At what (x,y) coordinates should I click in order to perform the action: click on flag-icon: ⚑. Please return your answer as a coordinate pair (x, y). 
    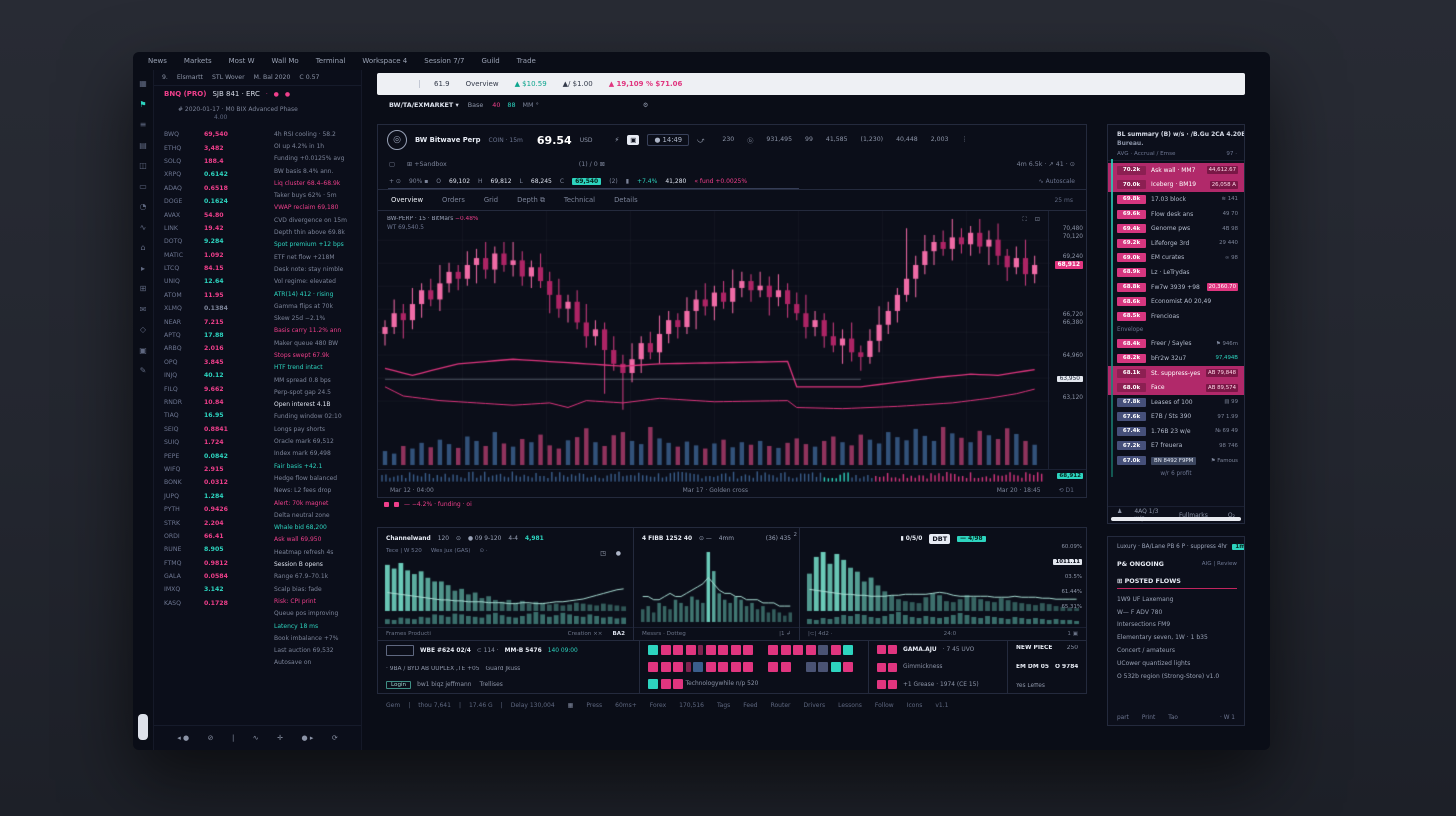
    Looking at the image, I should click on (143, 104).